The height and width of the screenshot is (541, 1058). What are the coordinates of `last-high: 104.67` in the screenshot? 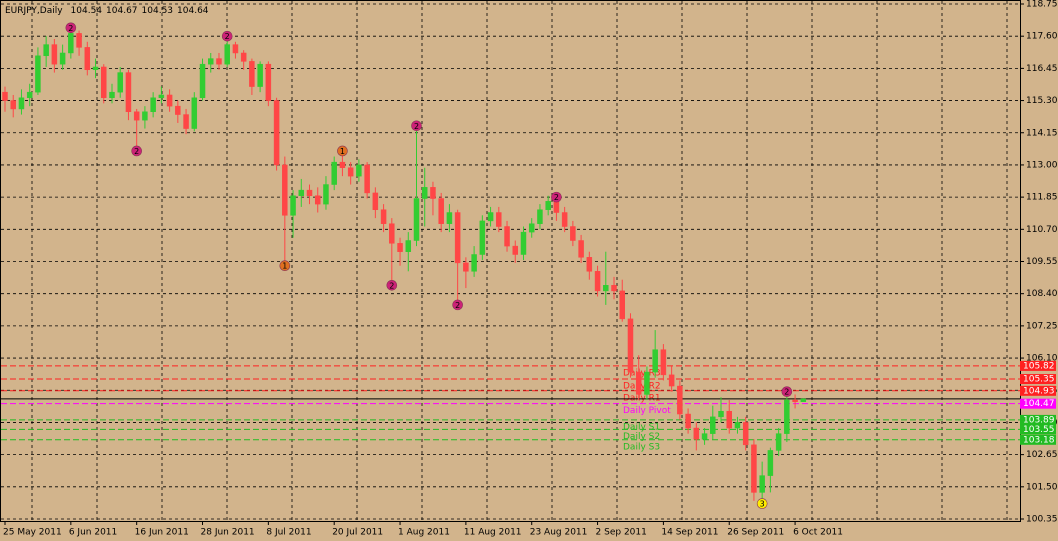 It's located at (122, 11).